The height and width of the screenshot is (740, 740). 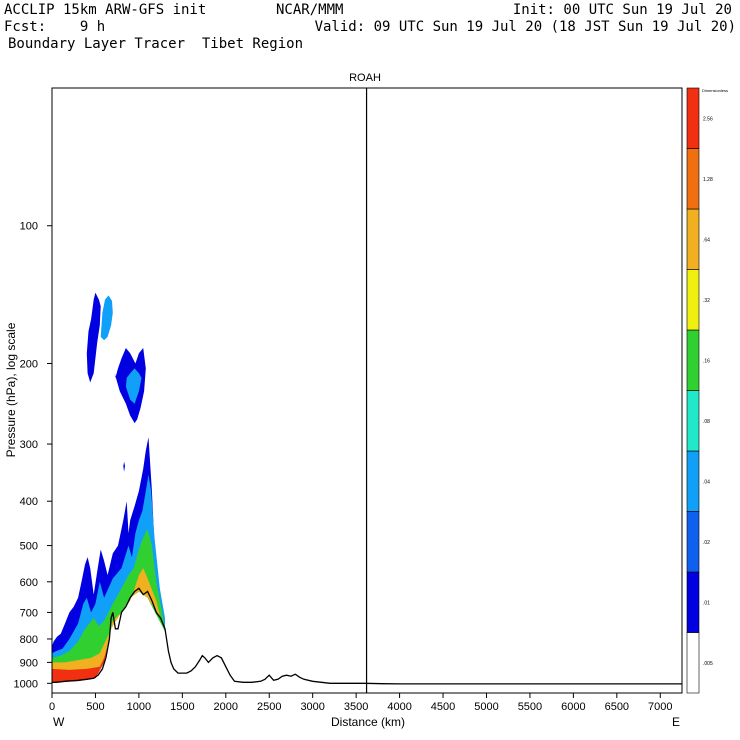 What do you see at coordinates (708, 119) in the screenshot?
I see `colorbar-label: 2.56` at bounding box center [708, 119].